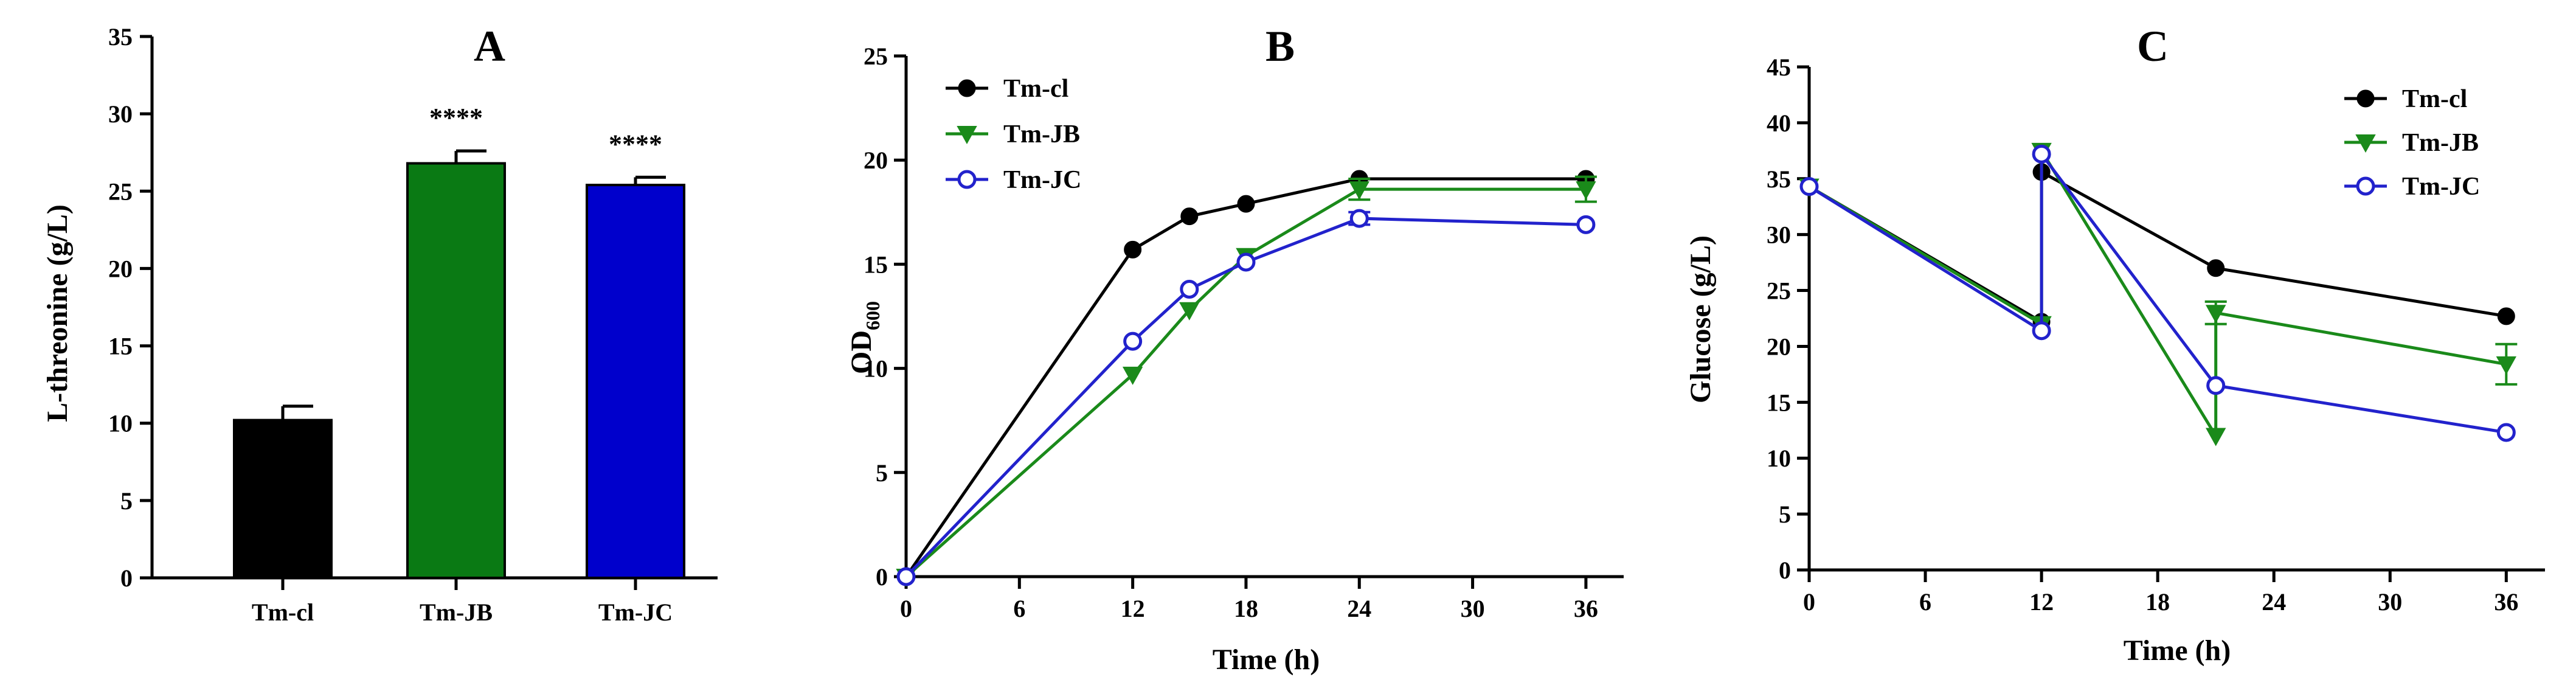 Image resolution: width=2576 pixels, height=691 pixels. Describe the element at coordinates (1359, 609) in the screenshot. I see `panel-b-x-tick-label: 24` at that location.